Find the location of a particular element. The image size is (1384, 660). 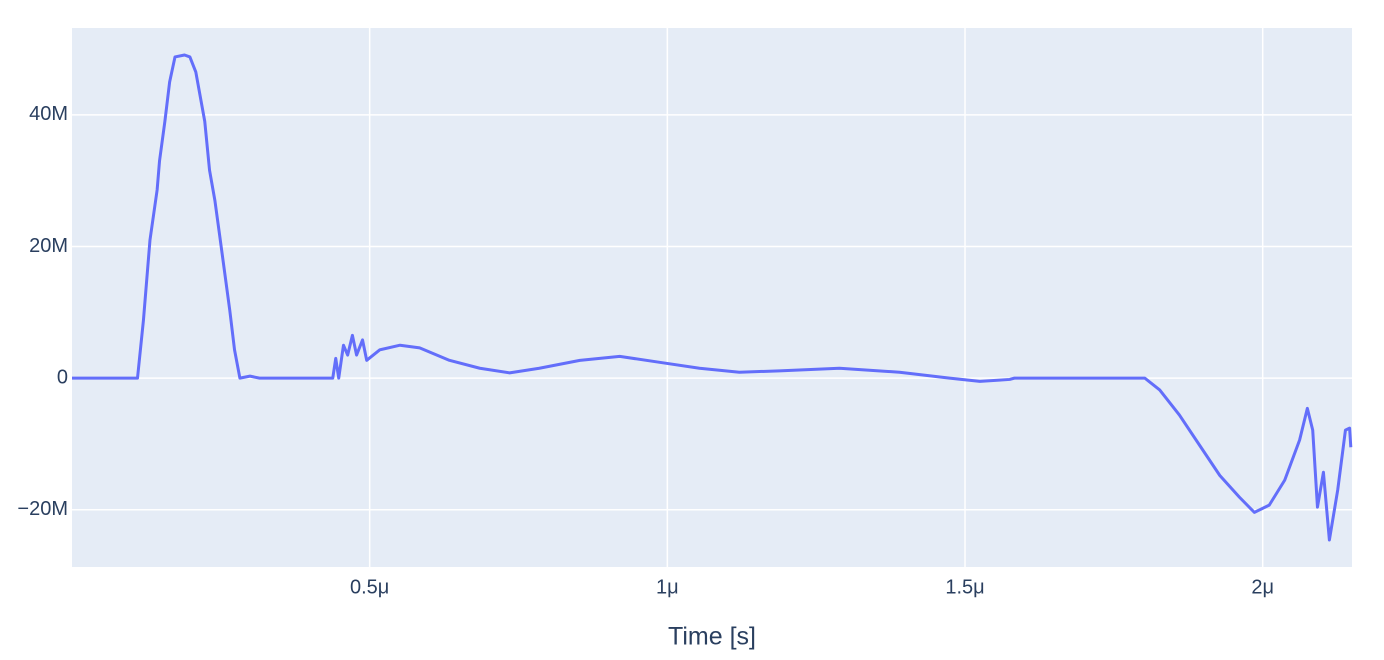

y-tick-label: 40M is located at coordinates (48, 114).